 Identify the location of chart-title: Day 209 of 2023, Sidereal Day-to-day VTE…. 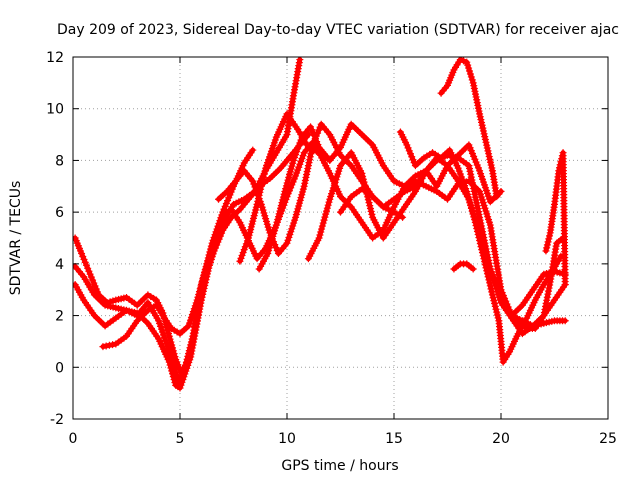
(338, 30).